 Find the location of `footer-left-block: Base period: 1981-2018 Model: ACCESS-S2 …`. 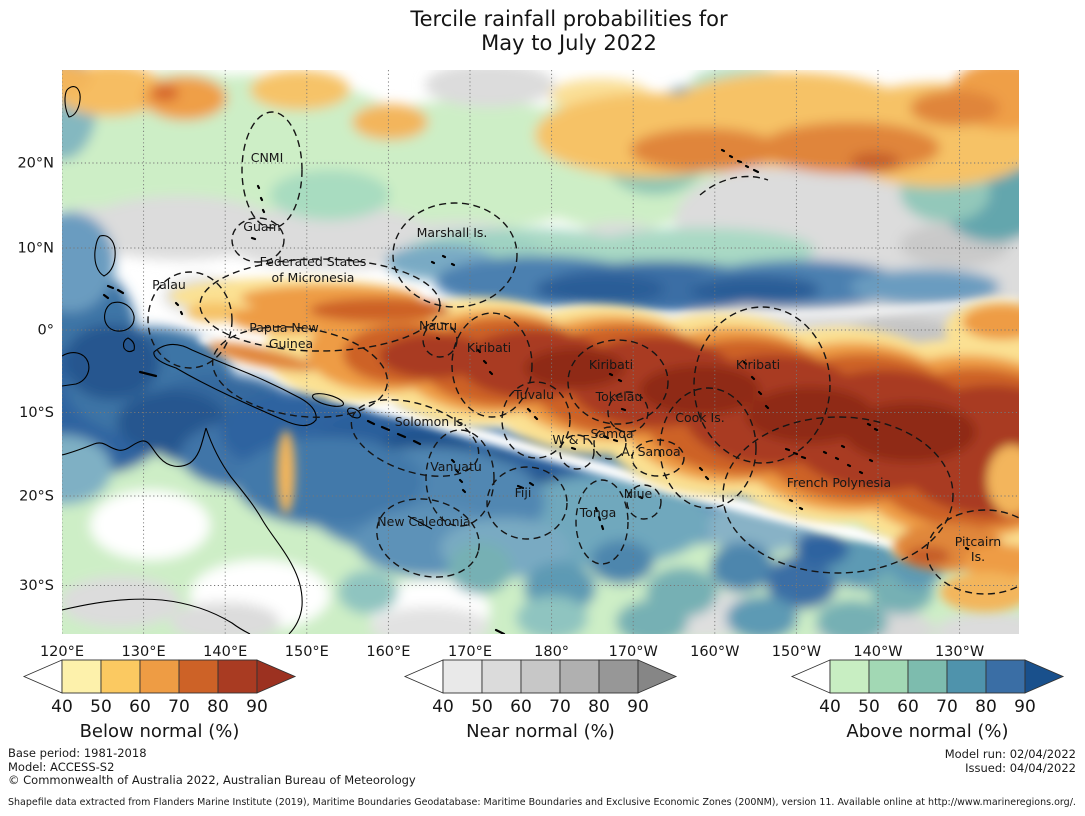

footer-left-block: Base period: 1981-2018 Model: ACCESS-S2 … is located at coordinates (212, 767).